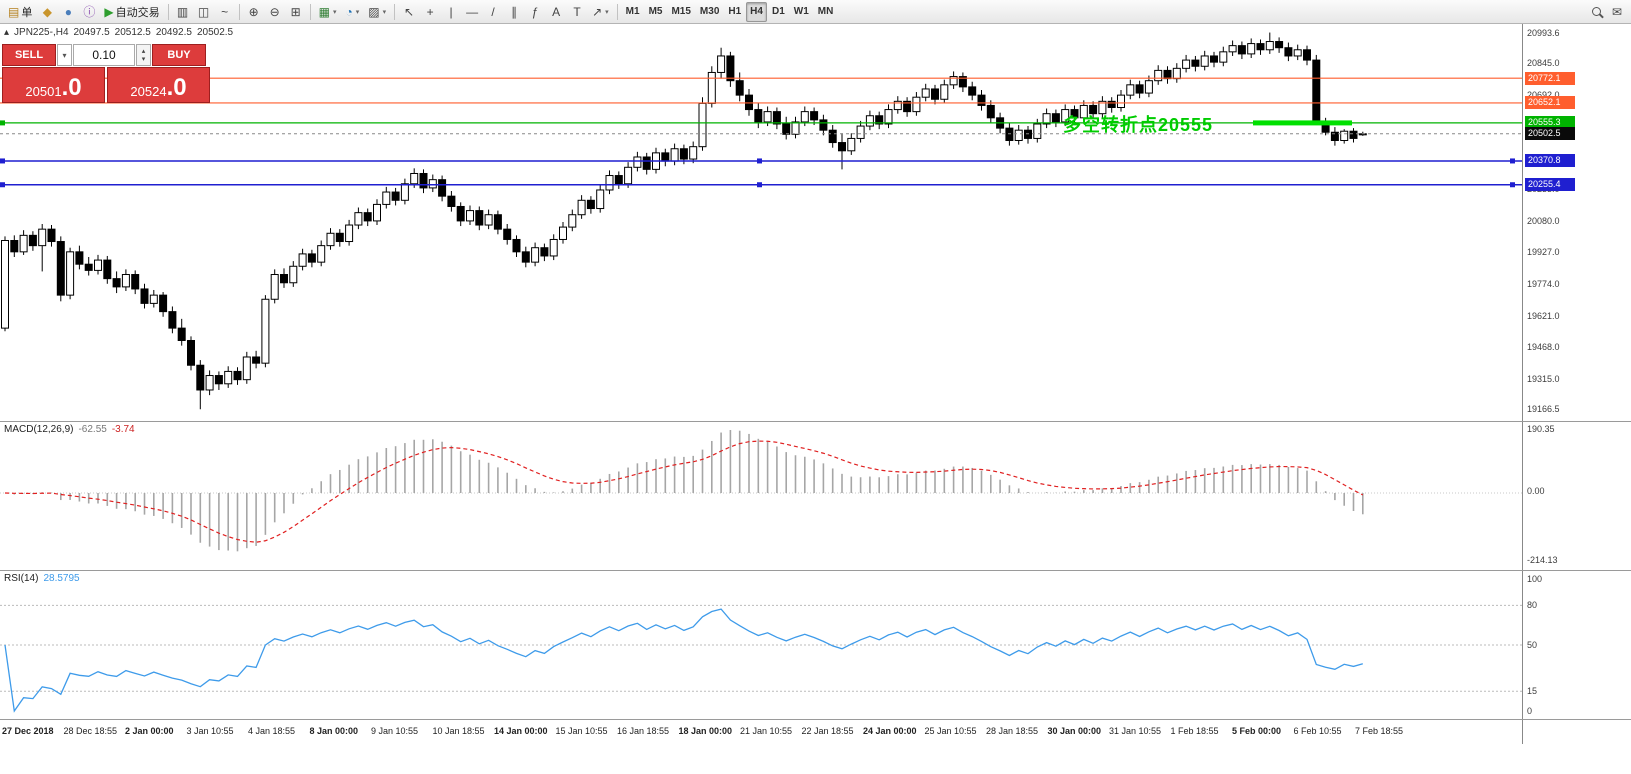  What do you see at coordinates (131, 12) in the screenshot?
I see `autotrading-button: ▶ 自动交易` at bounding box center [131, 12].